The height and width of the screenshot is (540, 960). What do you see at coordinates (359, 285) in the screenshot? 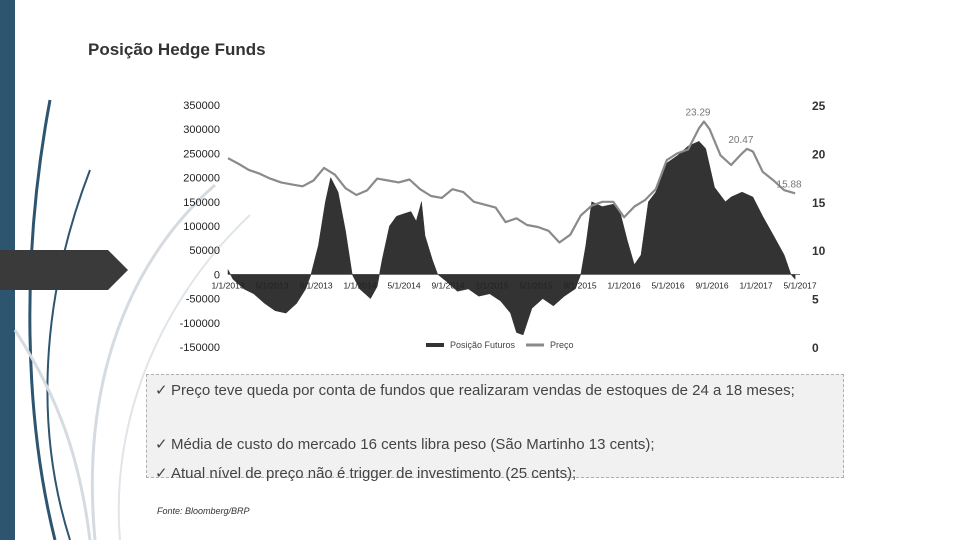
I see `x-axis-tick-label: 1/1/2014` at bounding box center [359, 285].